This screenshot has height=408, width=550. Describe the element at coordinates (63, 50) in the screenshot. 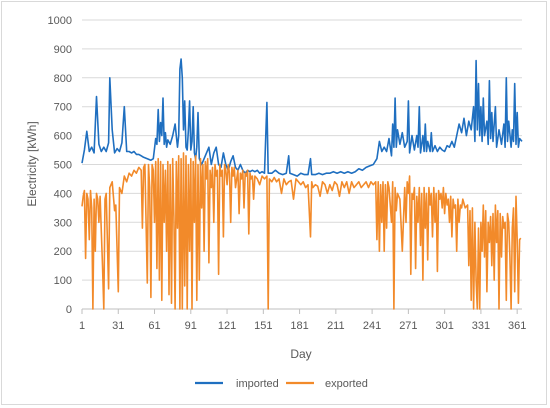

I see `y-tick-label: 900` at that location.